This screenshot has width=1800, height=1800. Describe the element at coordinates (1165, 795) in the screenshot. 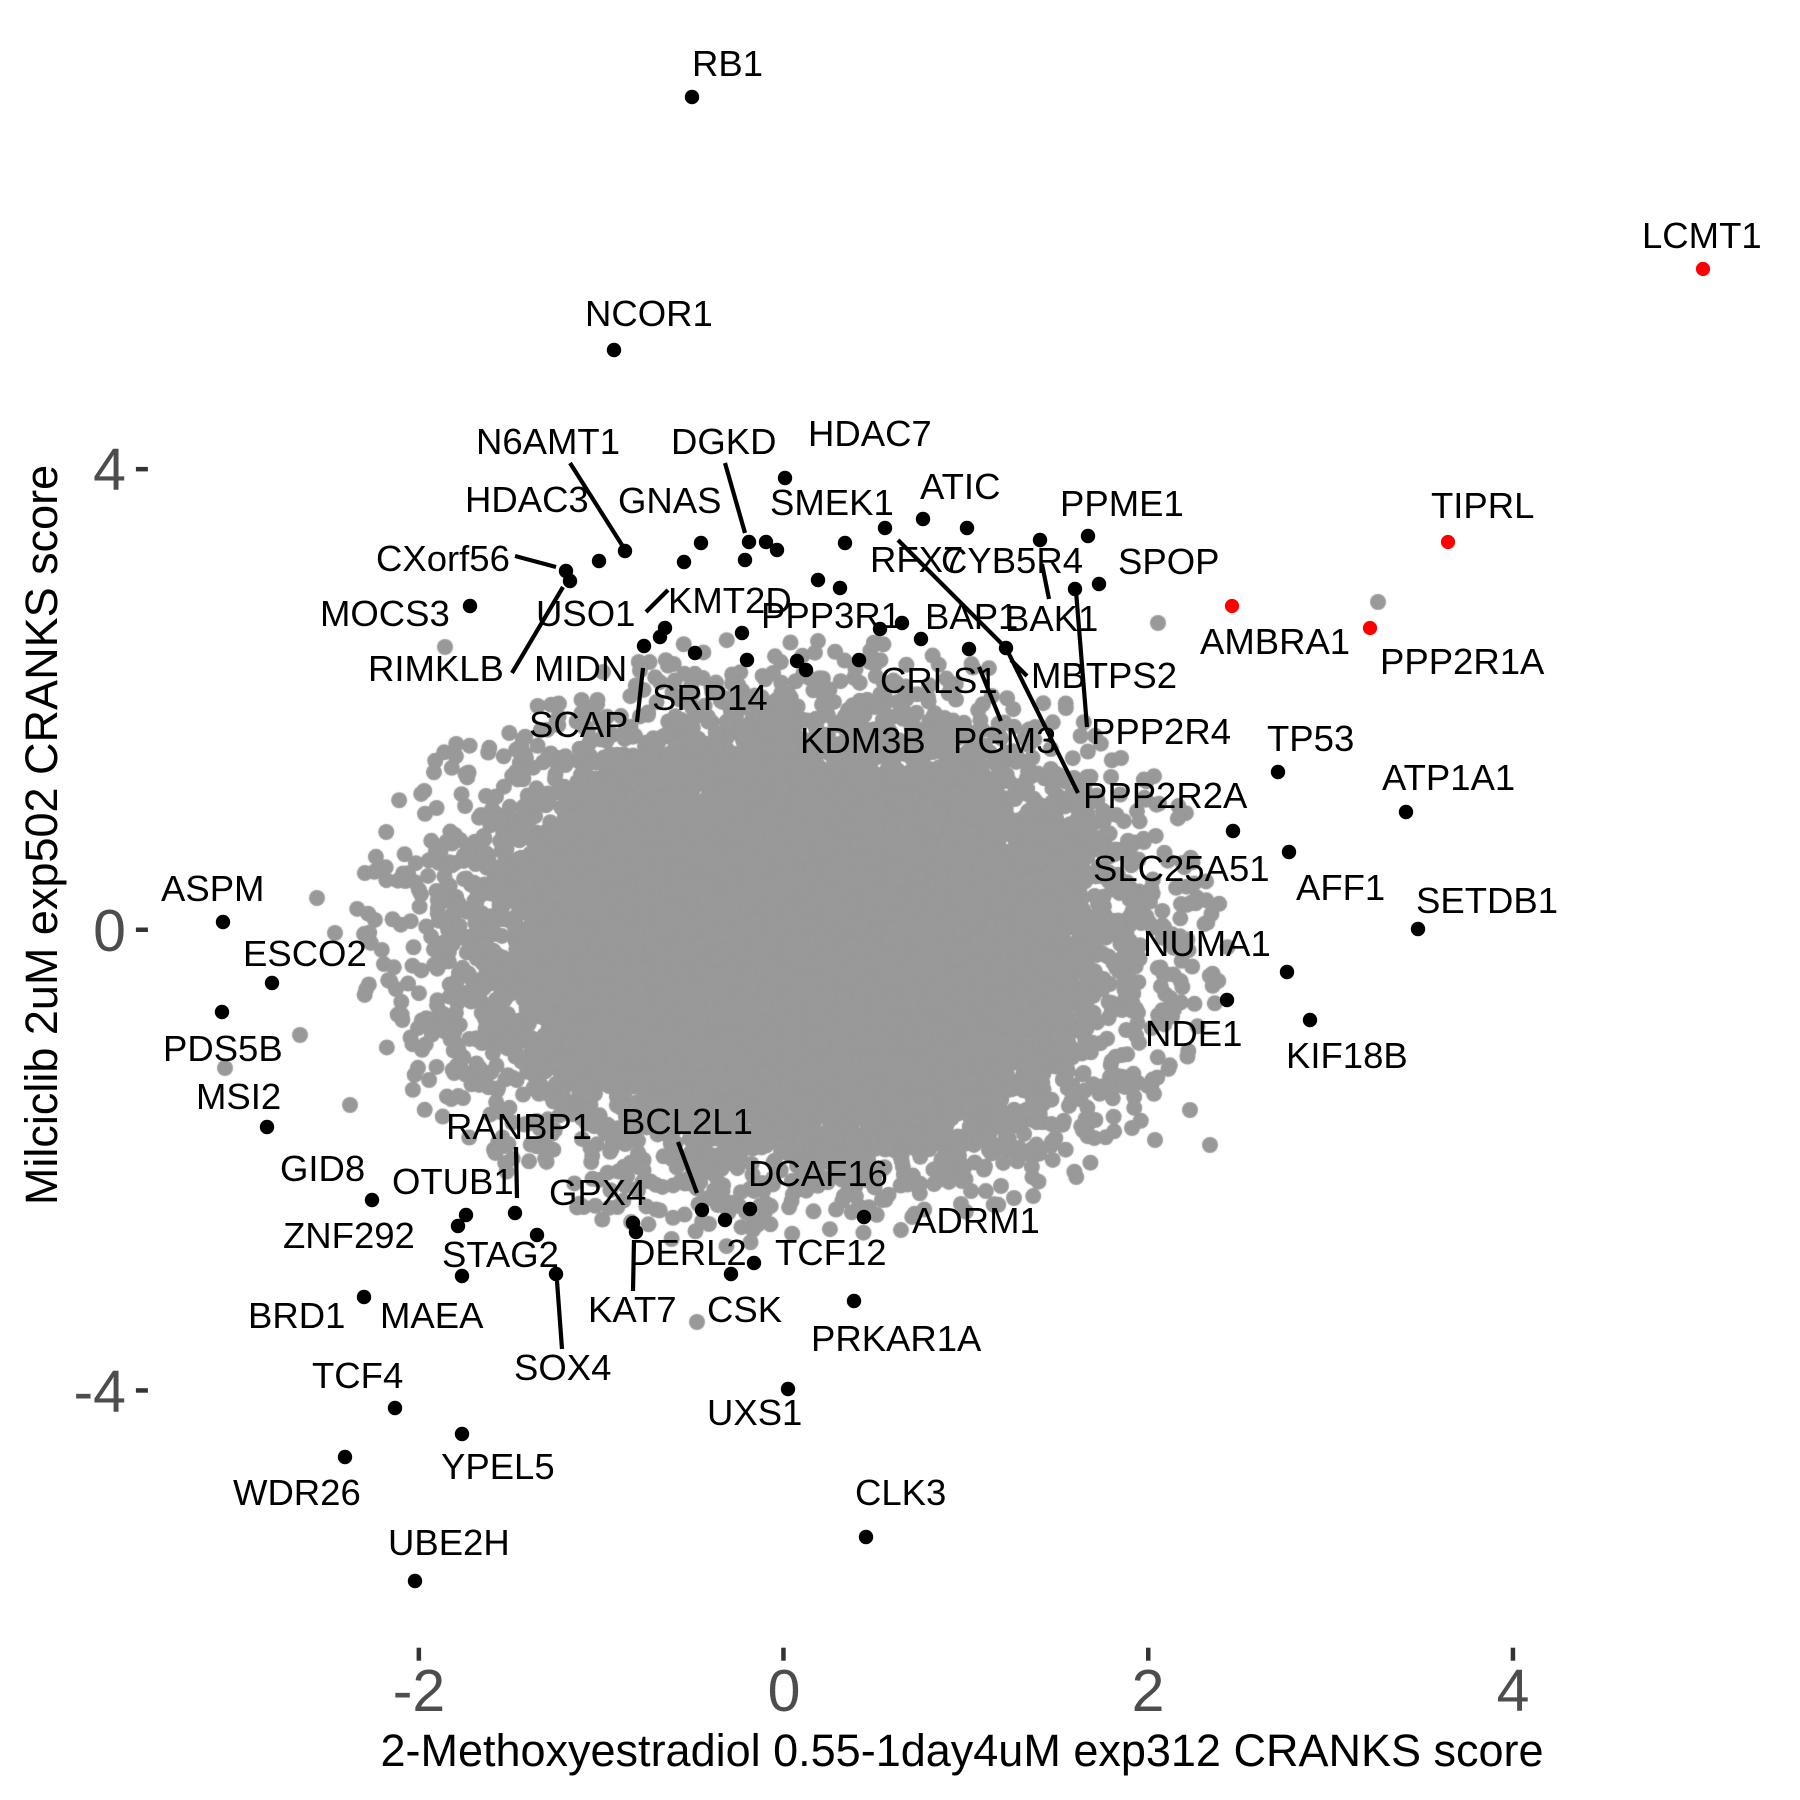

I see `svg-text: PPP2R2A` at that location.